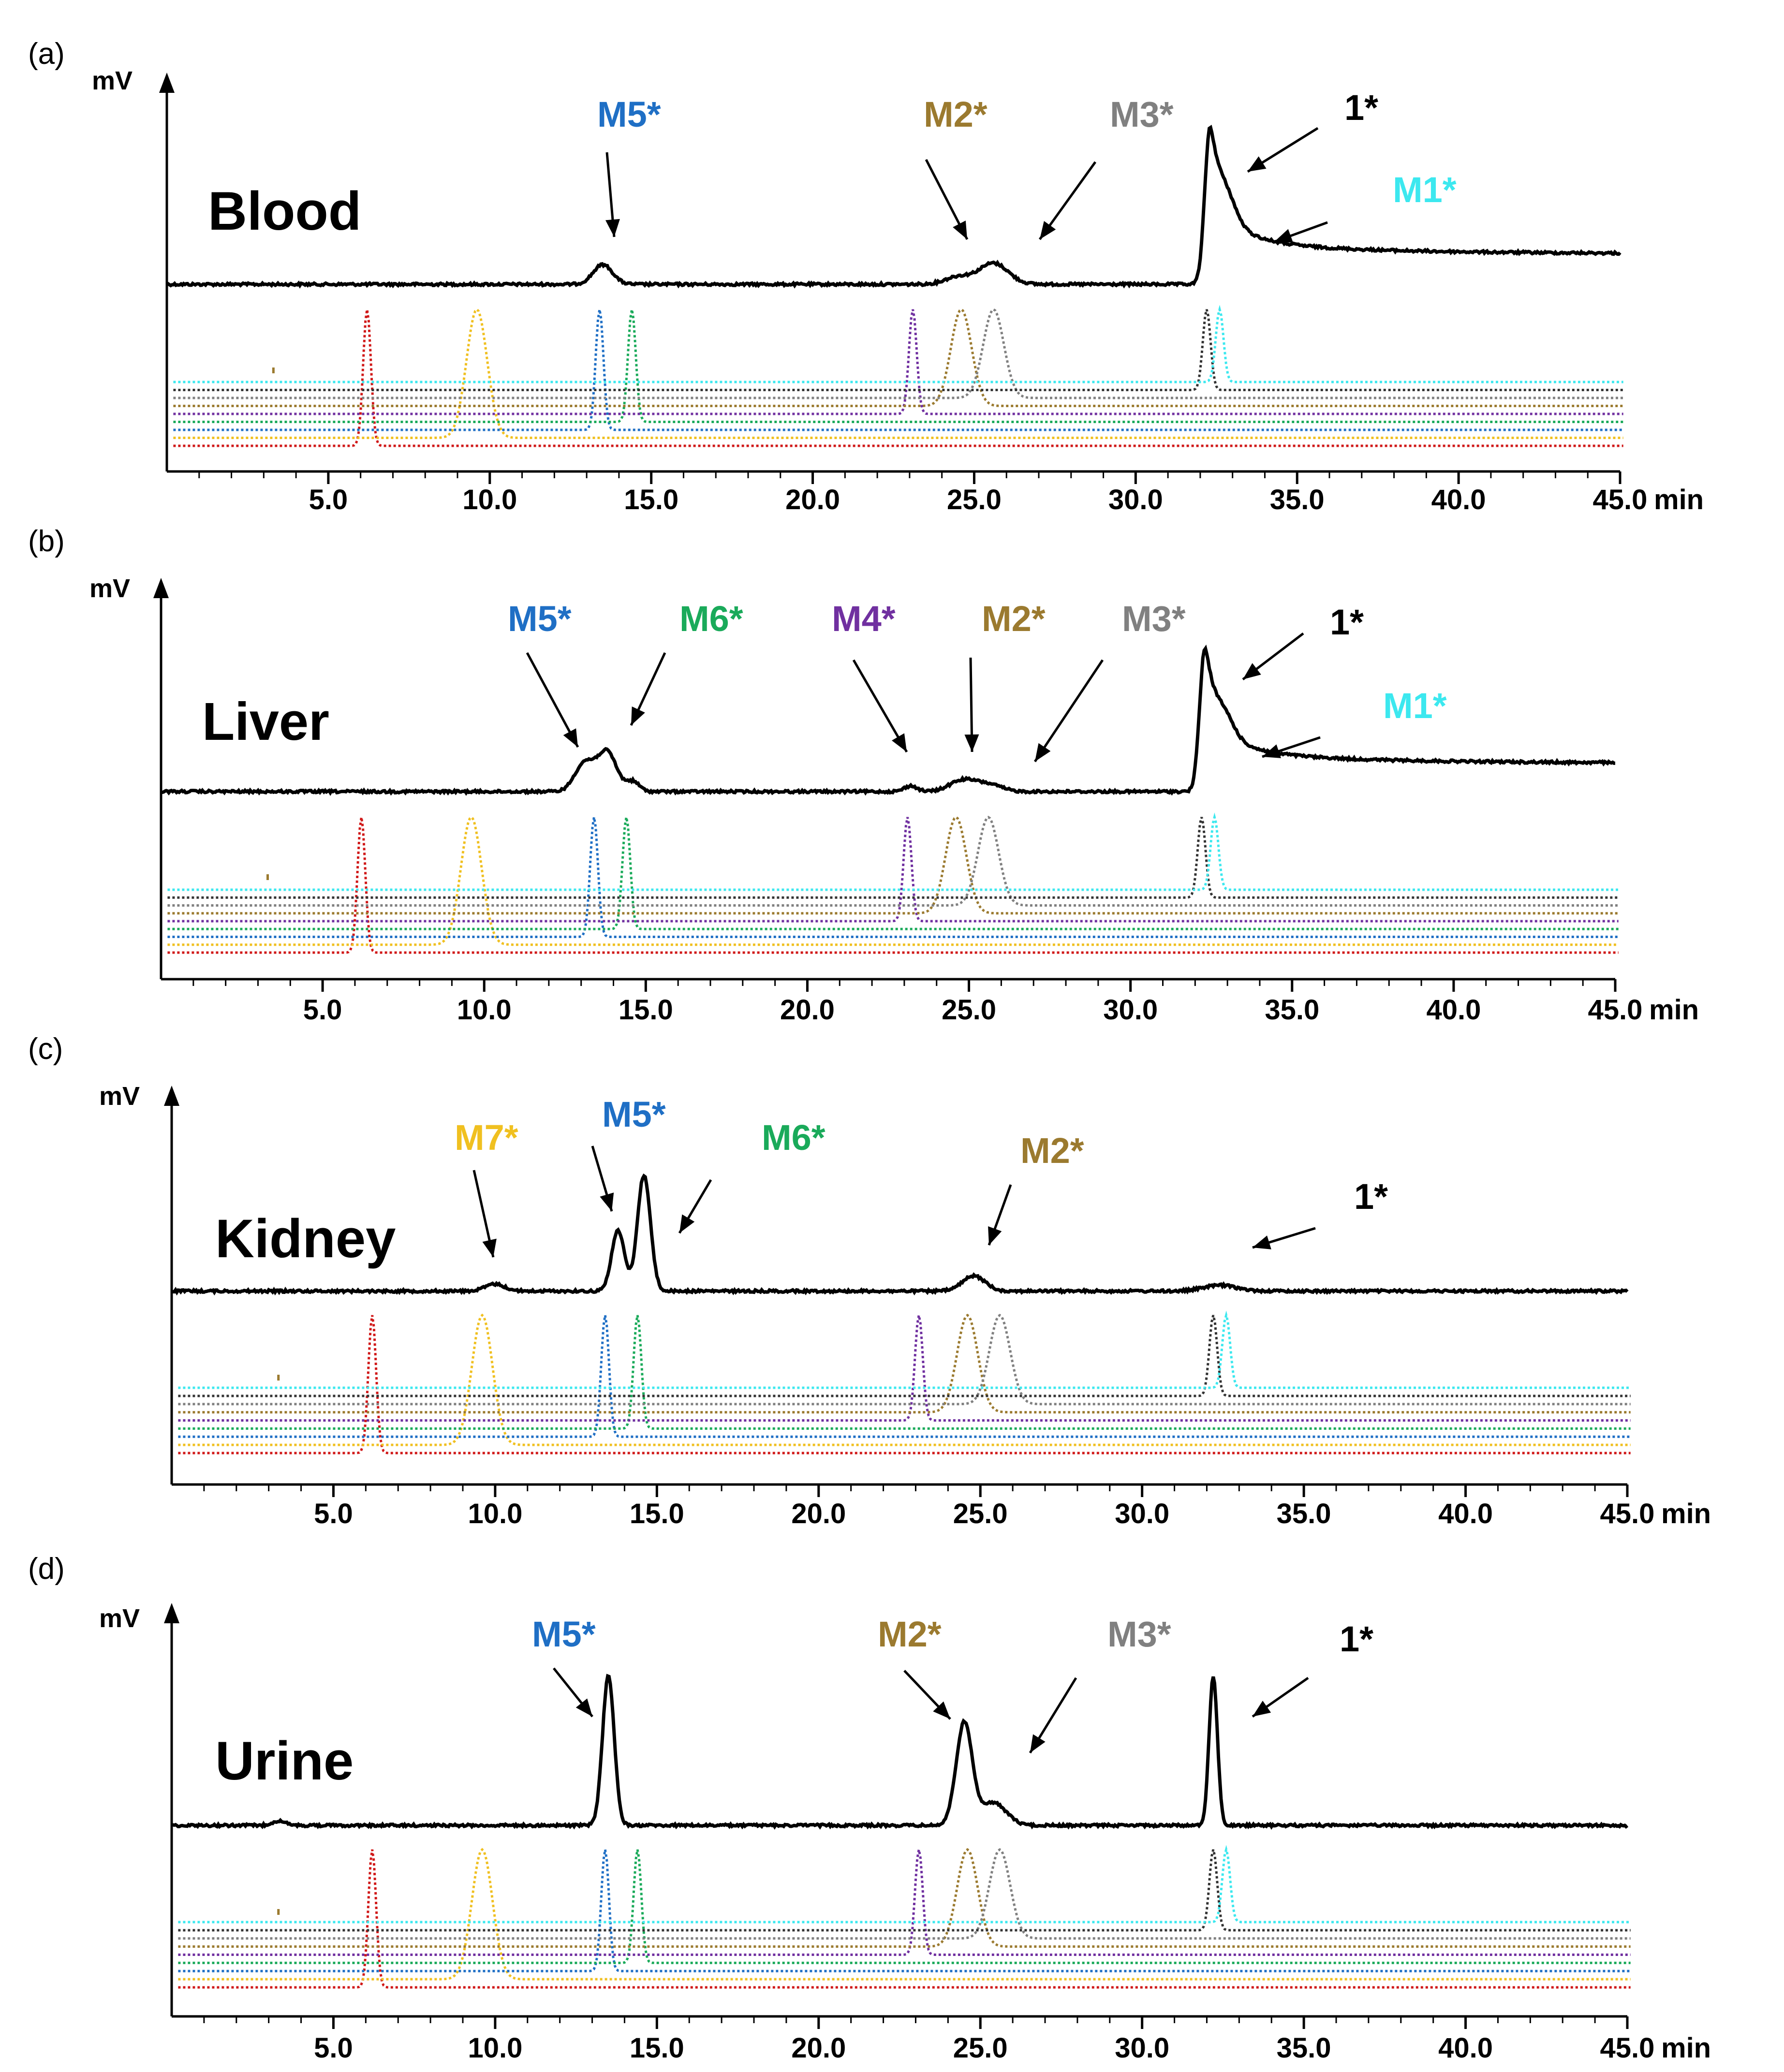  I want to click on y-axis-label-c: mV, so click(119, 1096).